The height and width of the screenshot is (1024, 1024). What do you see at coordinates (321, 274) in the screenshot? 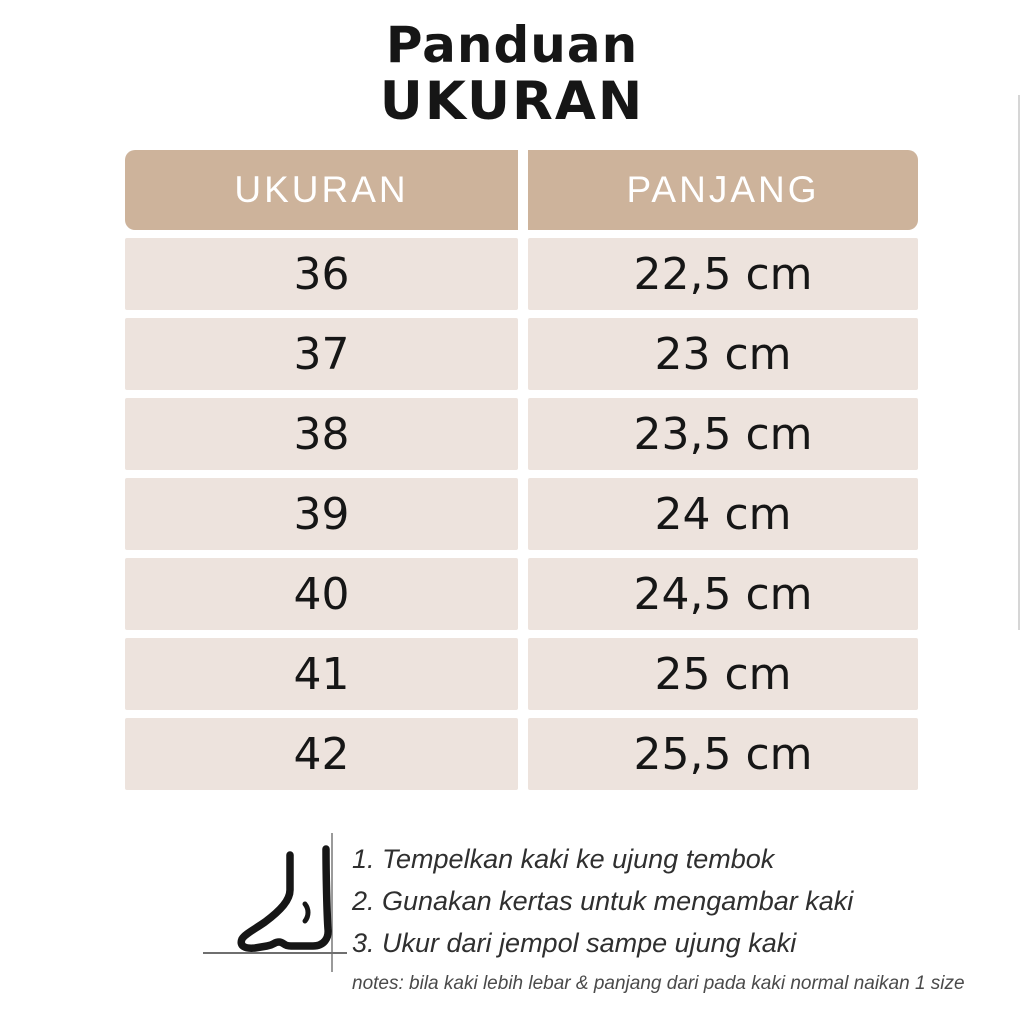
I see `size-cell: 36` at bounding box center [321, 274].